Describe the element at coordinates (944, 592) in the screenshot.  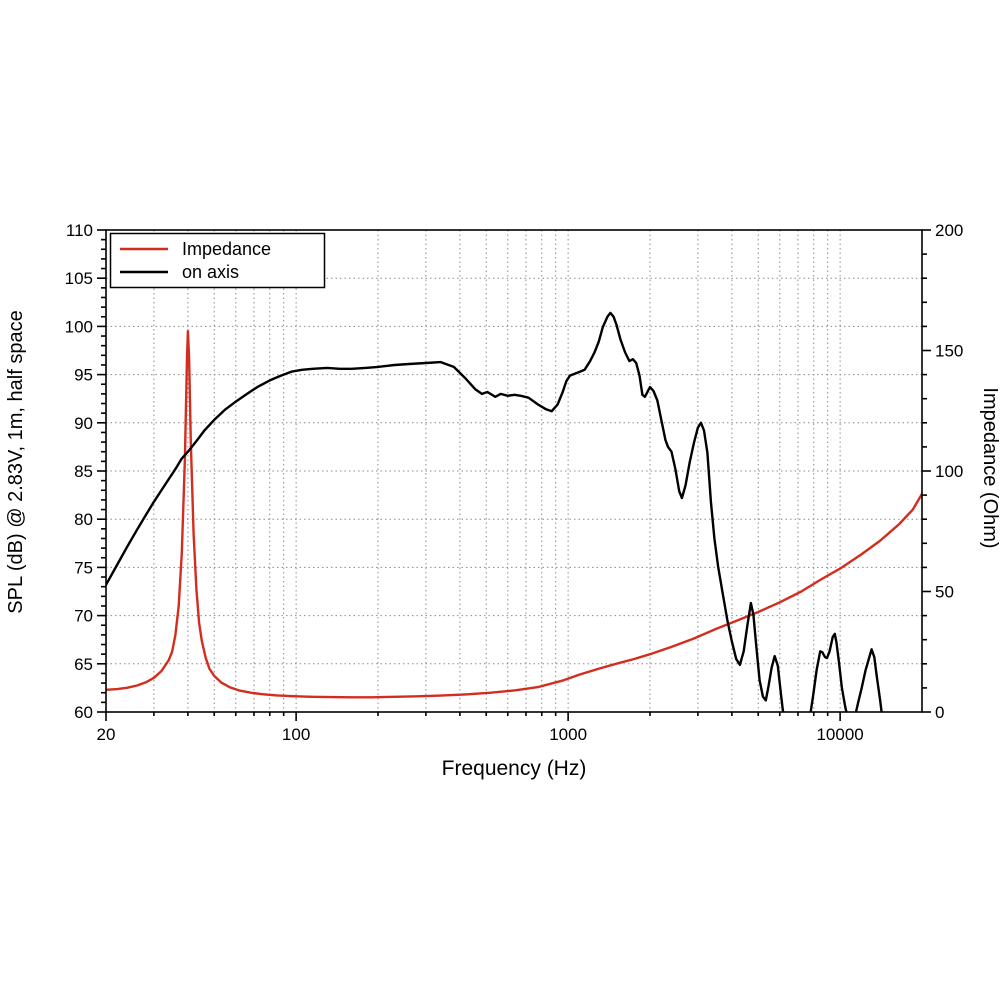
I see `y-right-tick-label: 50` at that location.